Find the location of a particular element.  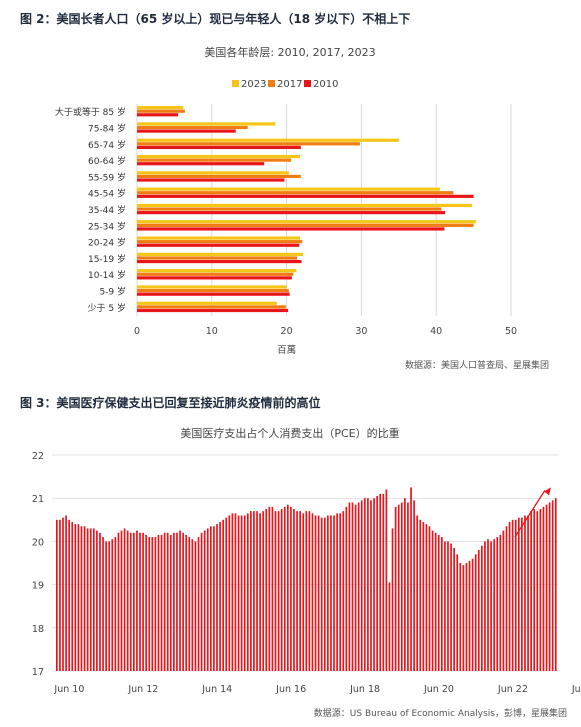

x-tick-label: Jun 16 is located at coordinates (290, 689).